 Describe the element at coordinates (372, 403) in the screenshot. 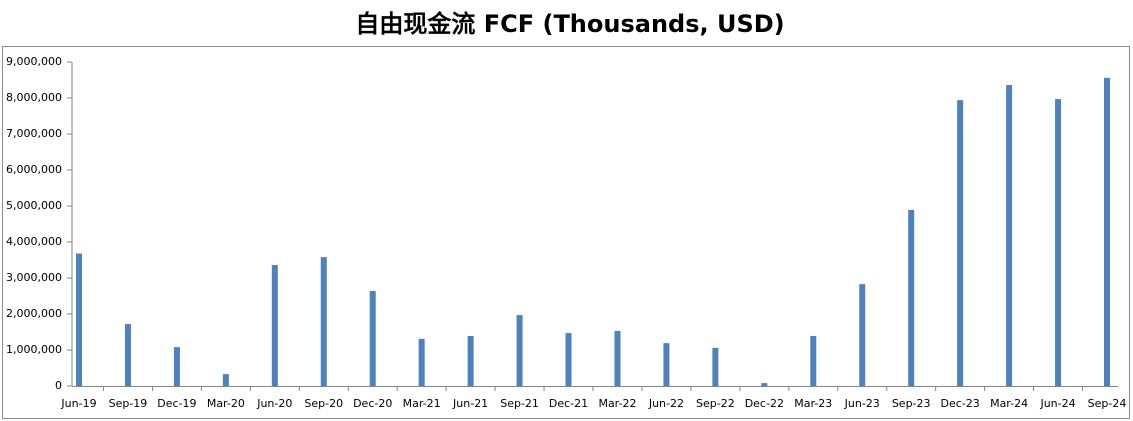

I see `x-tick-label: Dec-20` at that location.